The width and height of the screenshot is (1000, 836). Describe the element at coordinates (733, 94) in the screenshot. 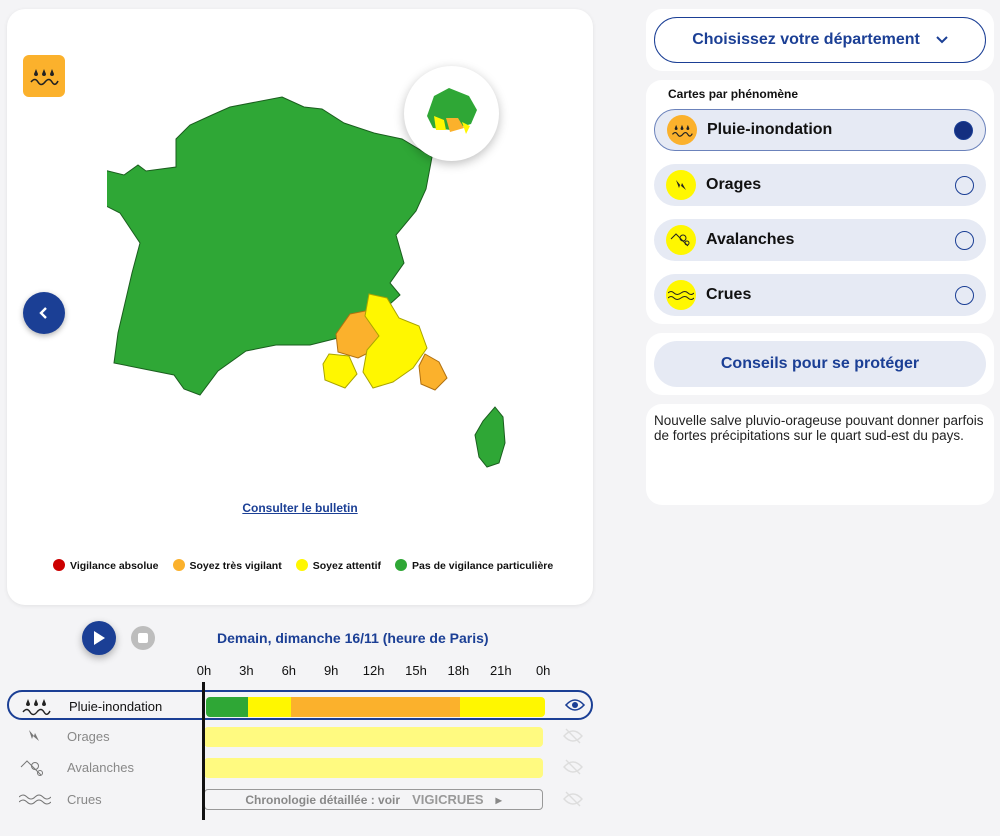

I see `phenomena-title: Cartes par phénomène` at that location.